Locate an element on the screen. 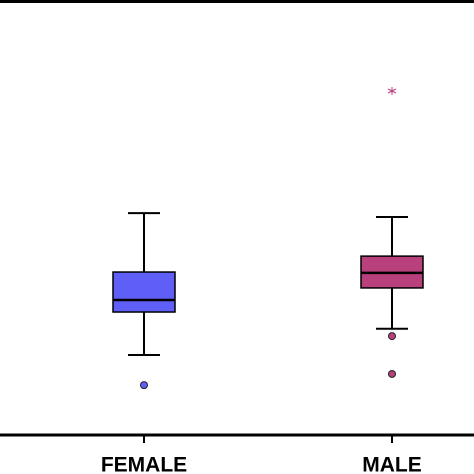 The height and width of the screenshot is (474, 474). box is located at coordinates (144, 292).